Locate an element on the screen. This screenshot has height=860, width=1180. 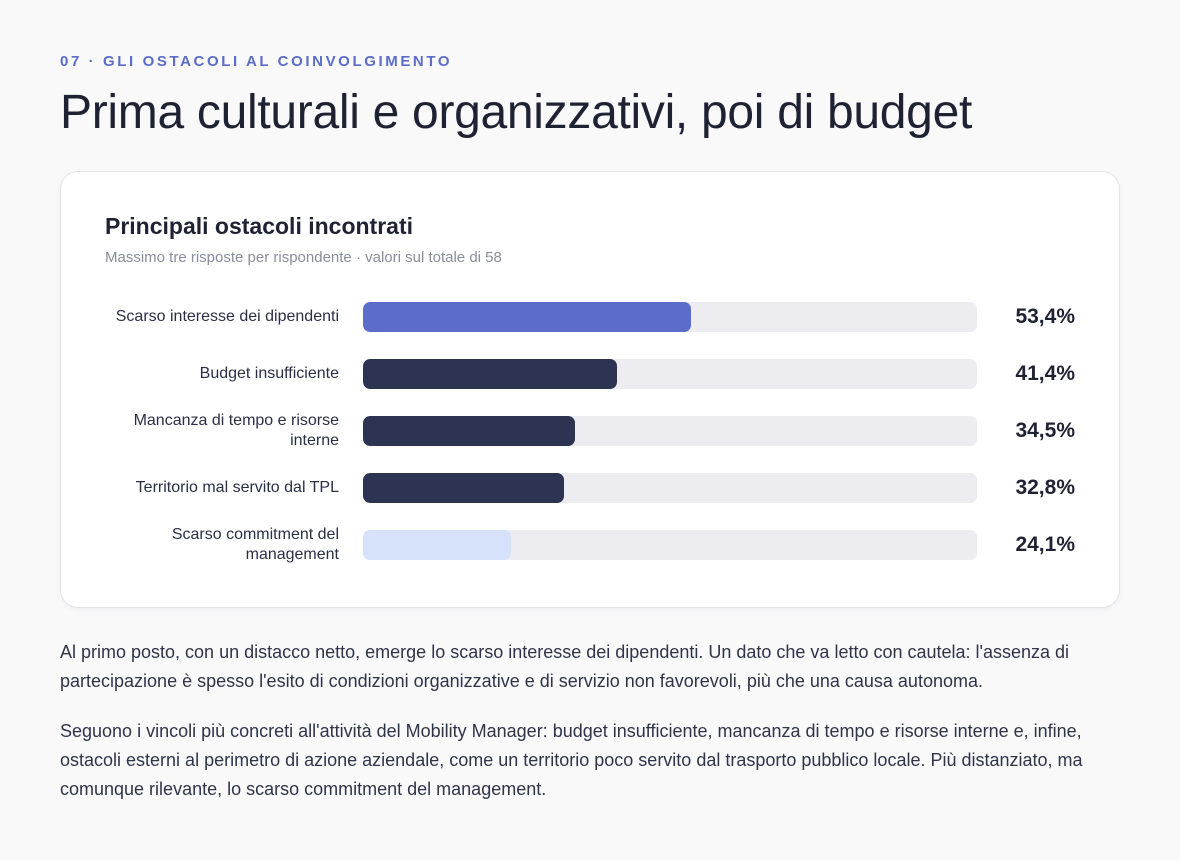
bar-label: Mancanza di tempo e risorse interne is located at coordinates (236, 430).